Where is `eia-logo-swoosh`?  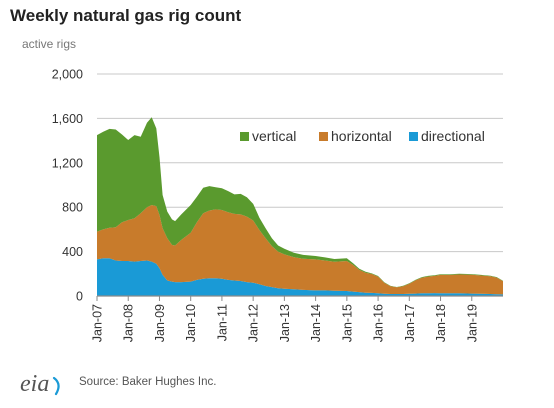
eia-logo-swoosh is located at coordinates (56, 386).